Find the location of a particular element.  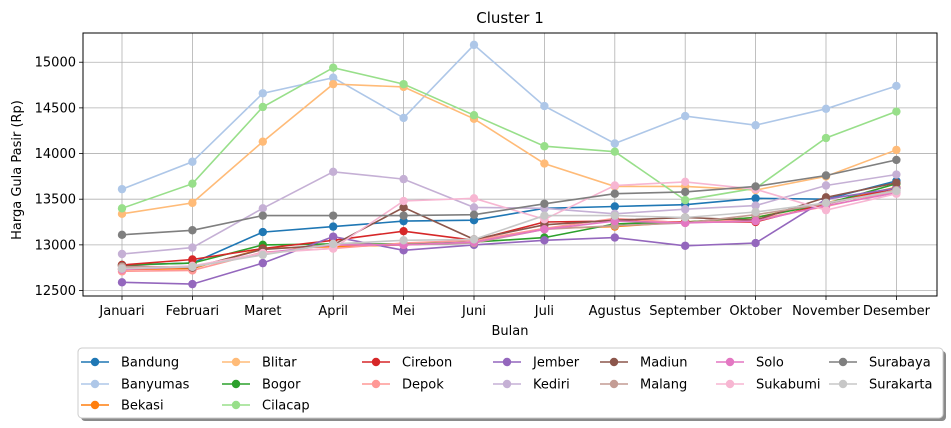

y-tick-label: 14000 is located at coordinates (55, 154).